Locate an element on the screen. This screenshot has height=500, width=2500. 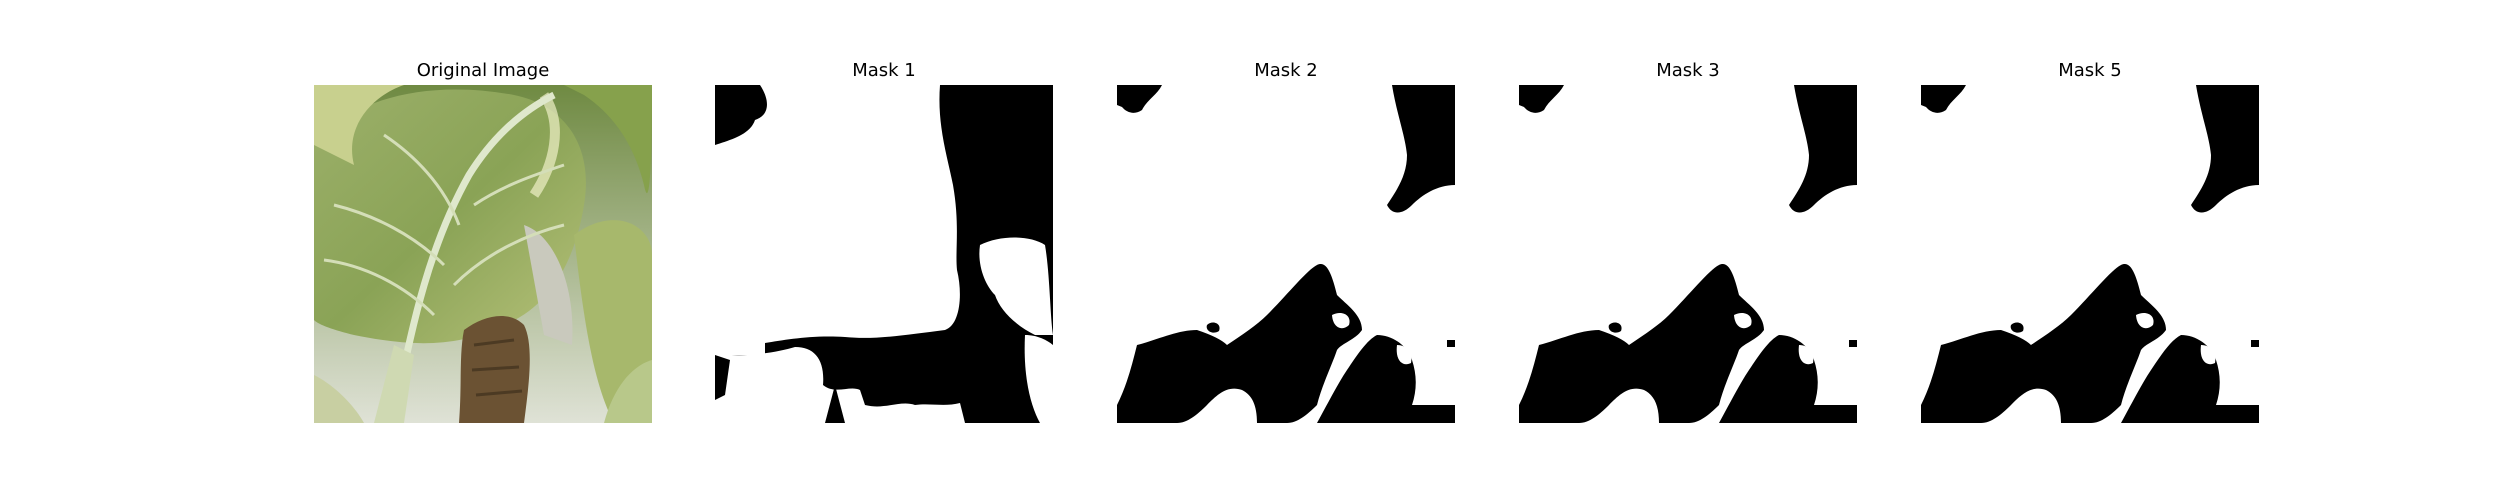
panel-title: Mask 5 is located at coordinates (2090, 70).